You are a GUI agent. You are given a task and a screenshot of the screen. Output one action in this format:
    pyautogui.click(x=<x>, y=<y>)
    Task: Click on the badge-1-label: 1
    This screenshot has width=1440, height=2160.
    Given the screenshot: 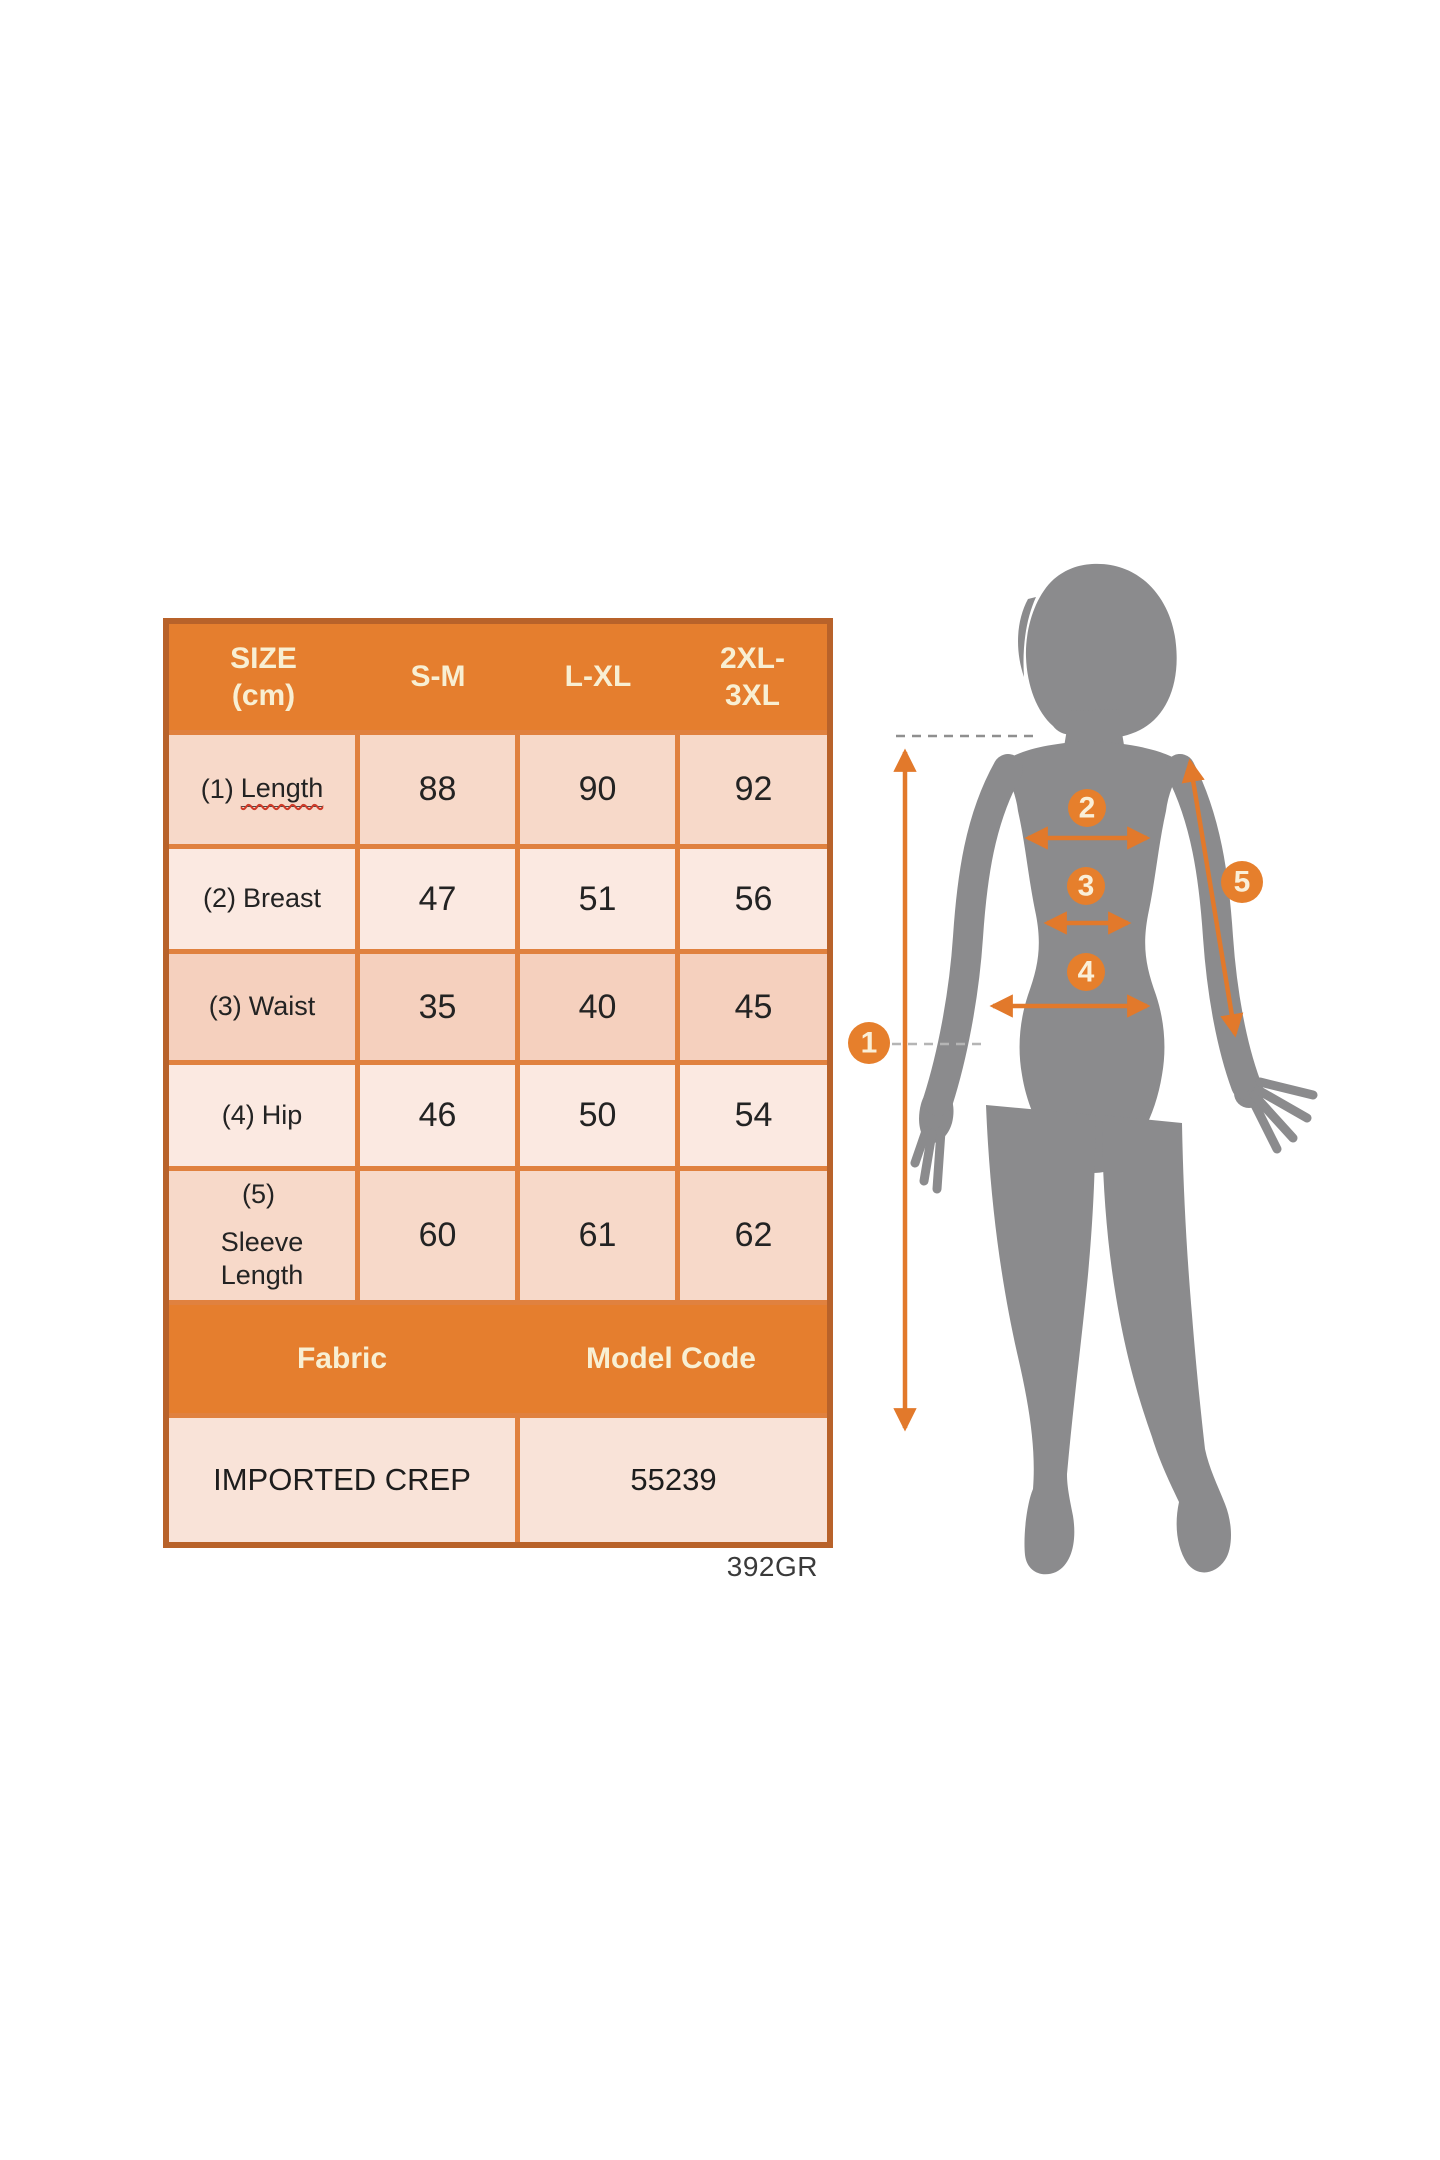 What is the action you would take?
    pyautogui.click(x=869, y=1043)
    